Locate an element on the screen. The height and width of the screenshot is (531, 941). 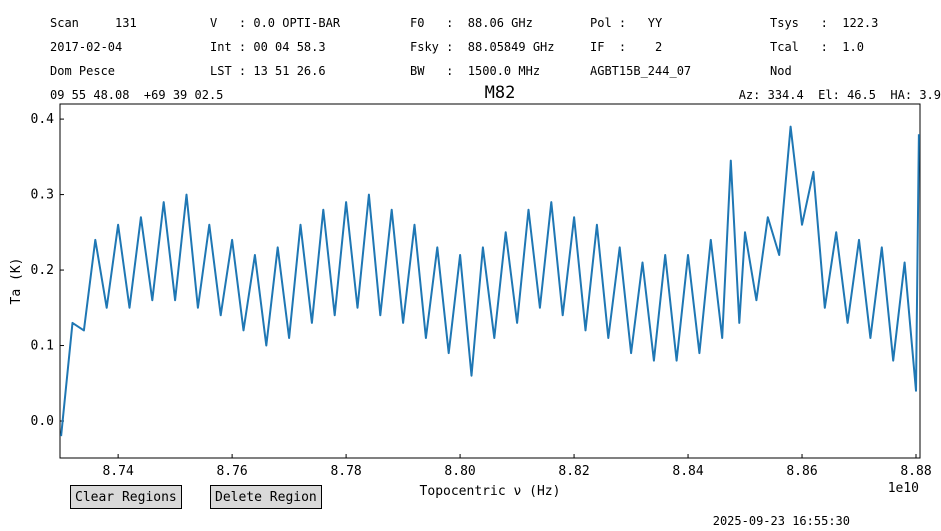
clear-regions-button: Clear Regions is located at coordinates (126, 497).